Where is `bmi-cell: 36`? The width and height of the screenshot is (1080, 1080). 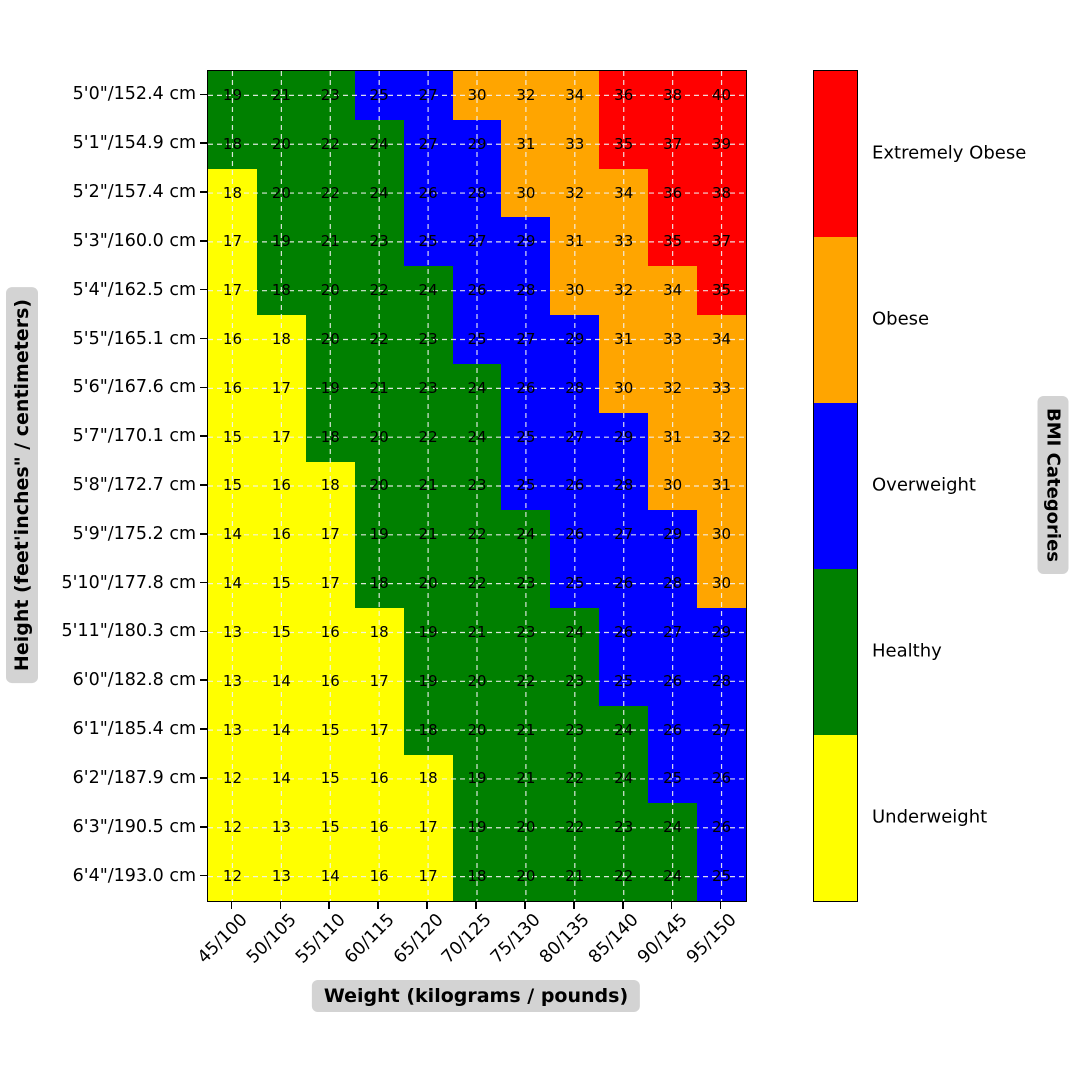 bmi-cell: 36 is located at coordinates (624, 95).